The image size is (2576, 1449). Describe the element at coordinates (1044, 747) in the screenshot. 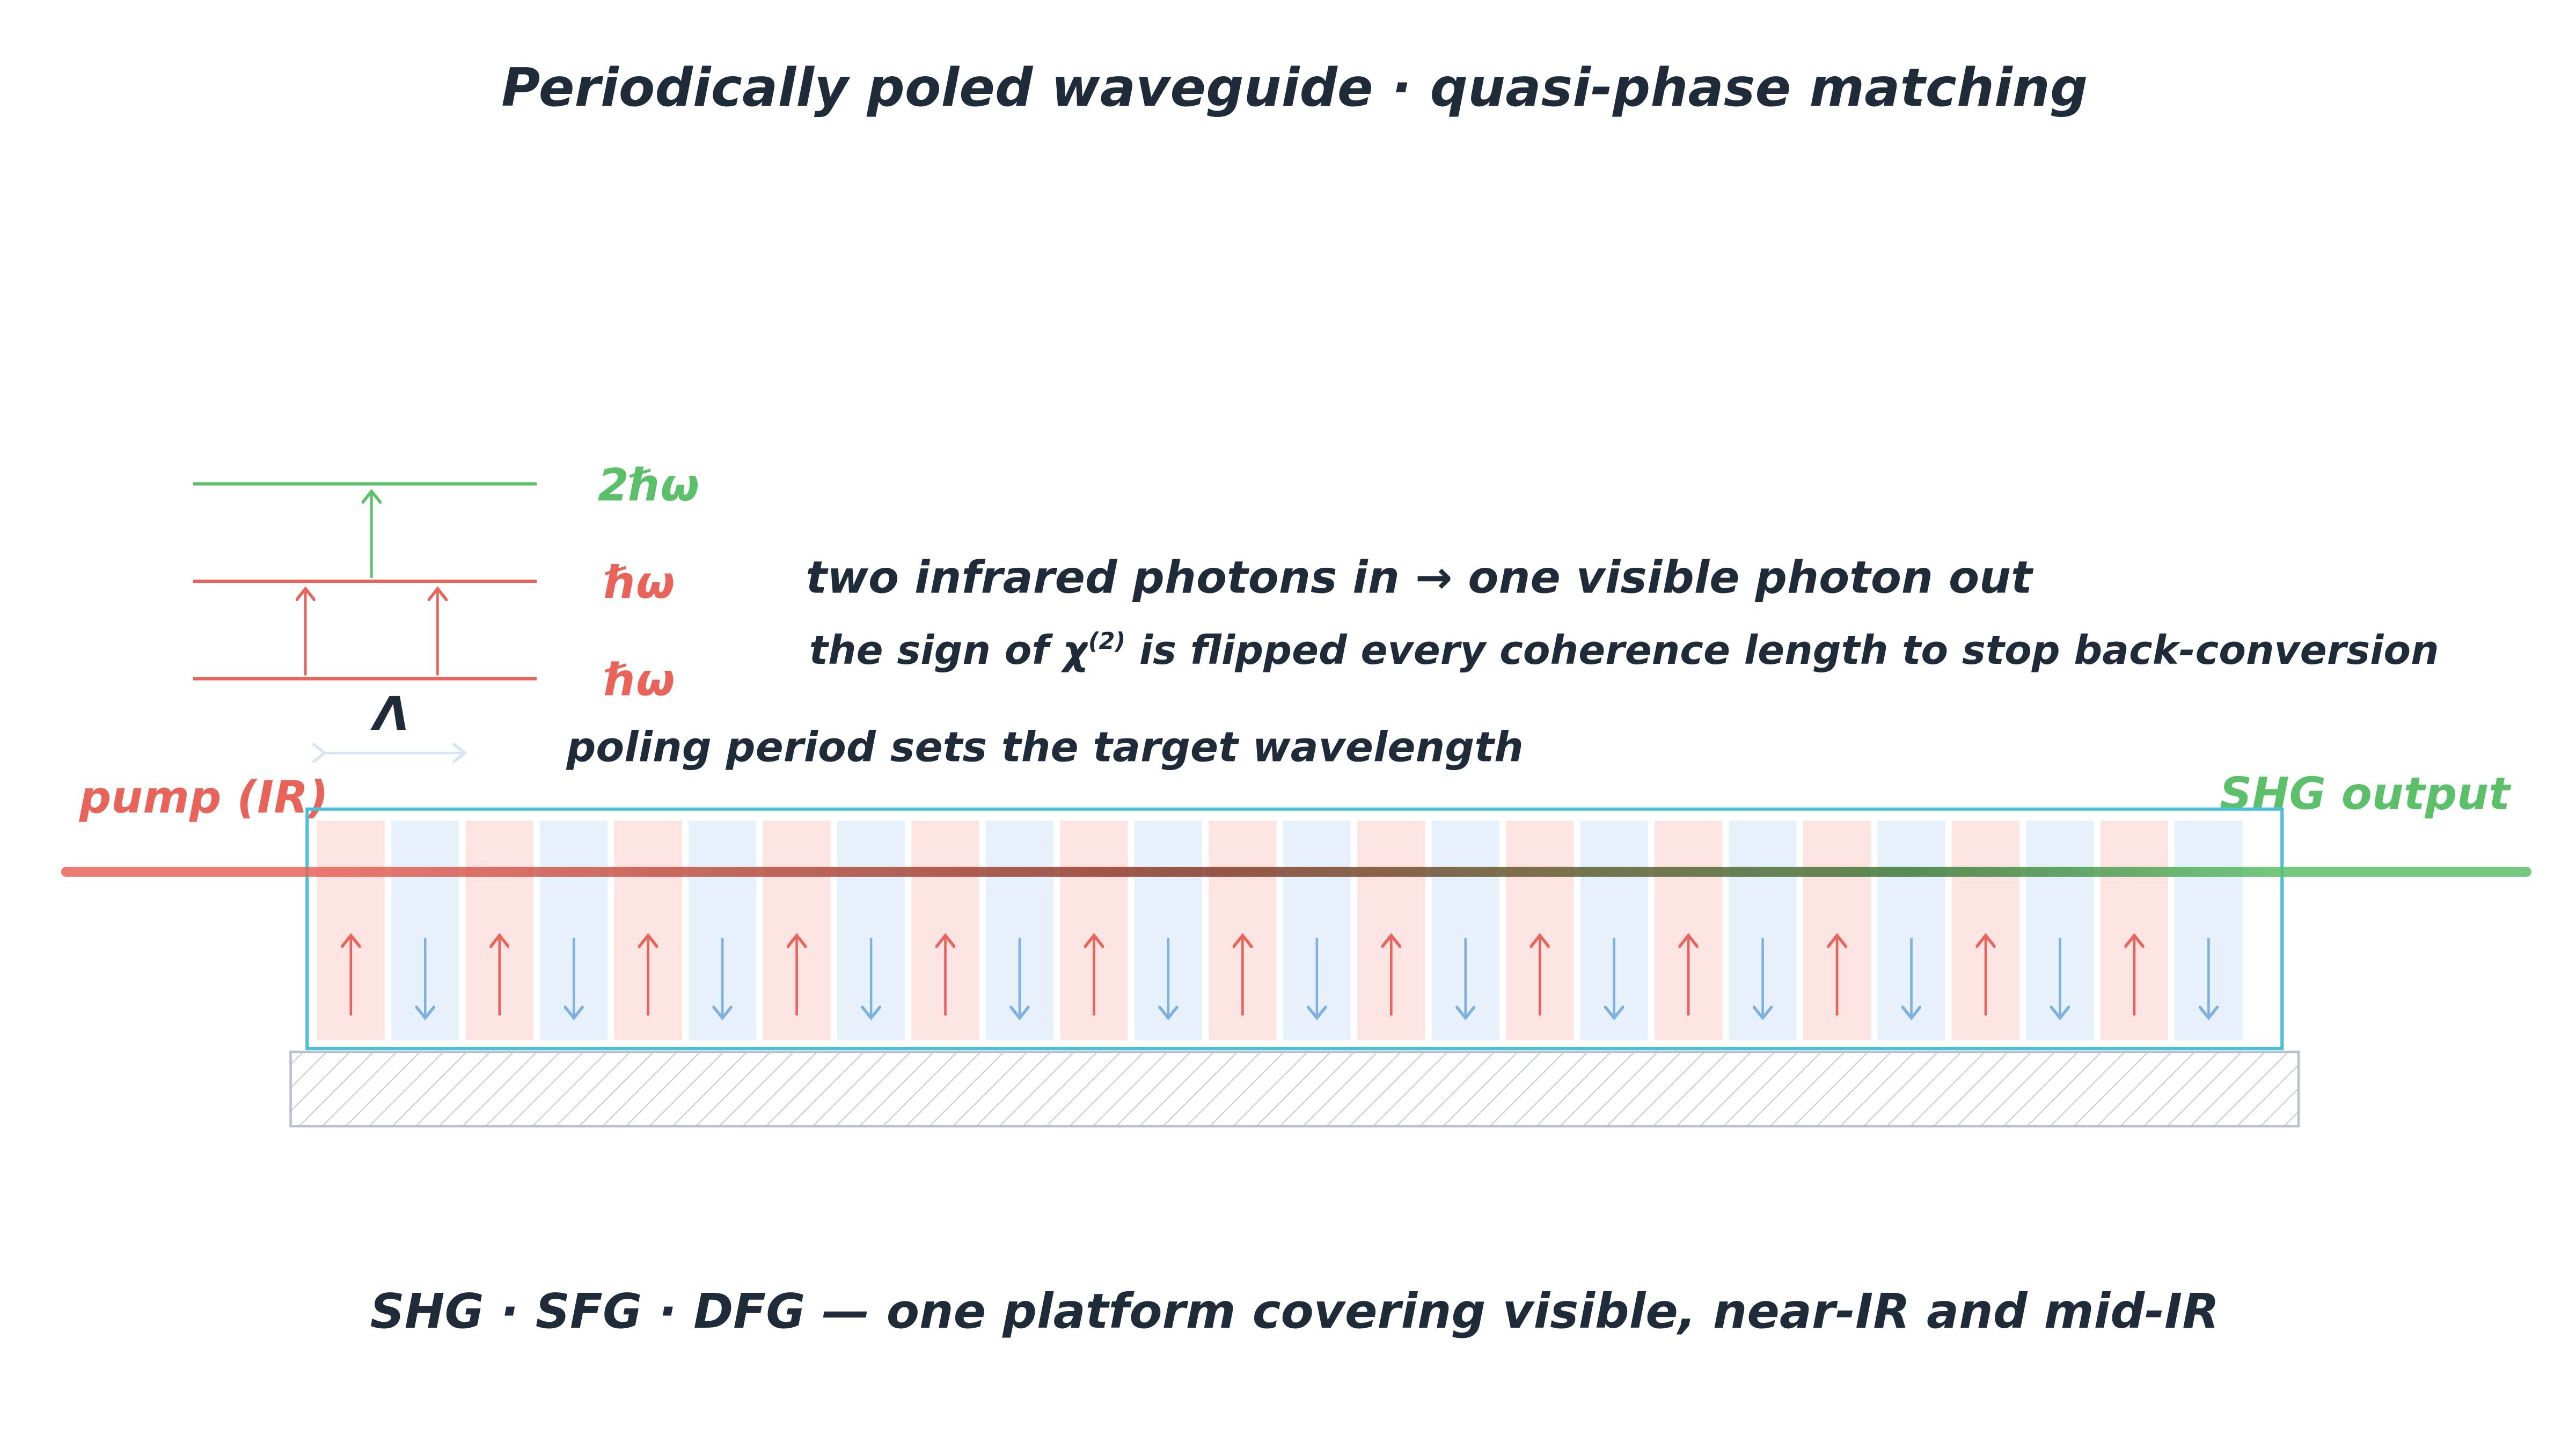

I see `period-caption: poling period sets the target wavelength` at that location.